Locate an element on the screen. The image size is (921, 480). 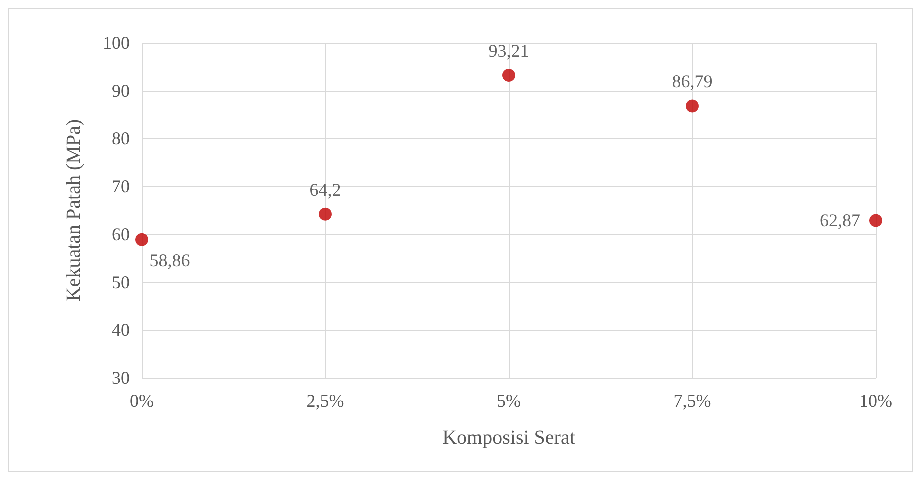
y-tick-label: 40 is located at coordinates (121, 330).